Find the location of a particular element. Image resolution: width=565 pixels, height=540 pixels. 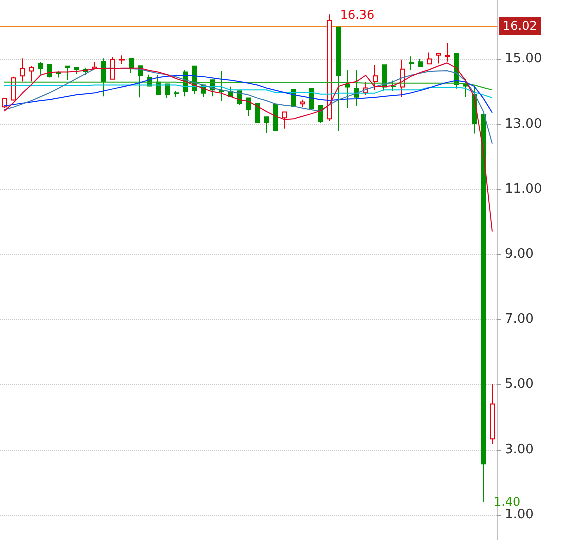

y-tick-label: 7.00 is located at coordinates (519, 320).